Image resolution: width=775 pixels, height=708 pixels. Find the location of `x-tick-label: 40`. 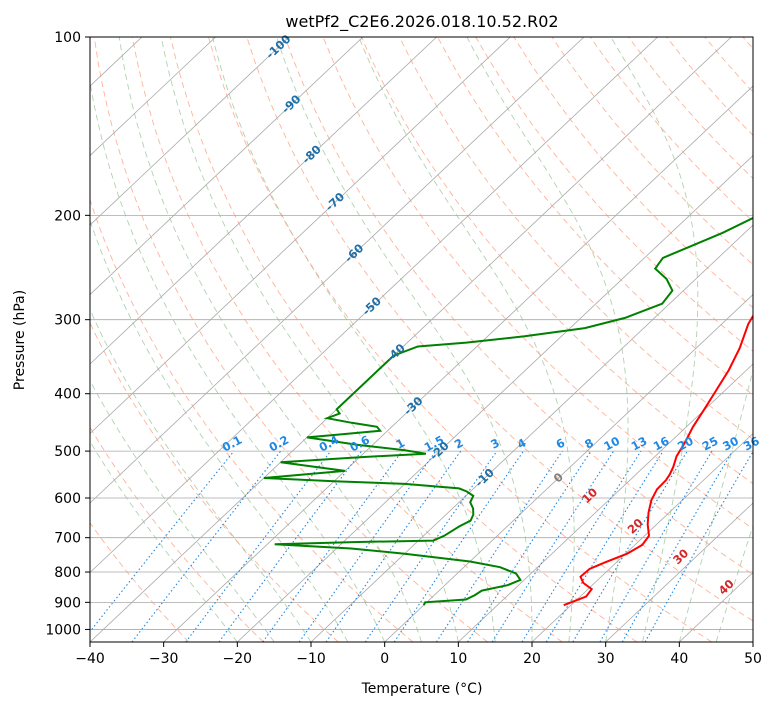

x-tick-label: 40 is located at coordinates (679, 659).